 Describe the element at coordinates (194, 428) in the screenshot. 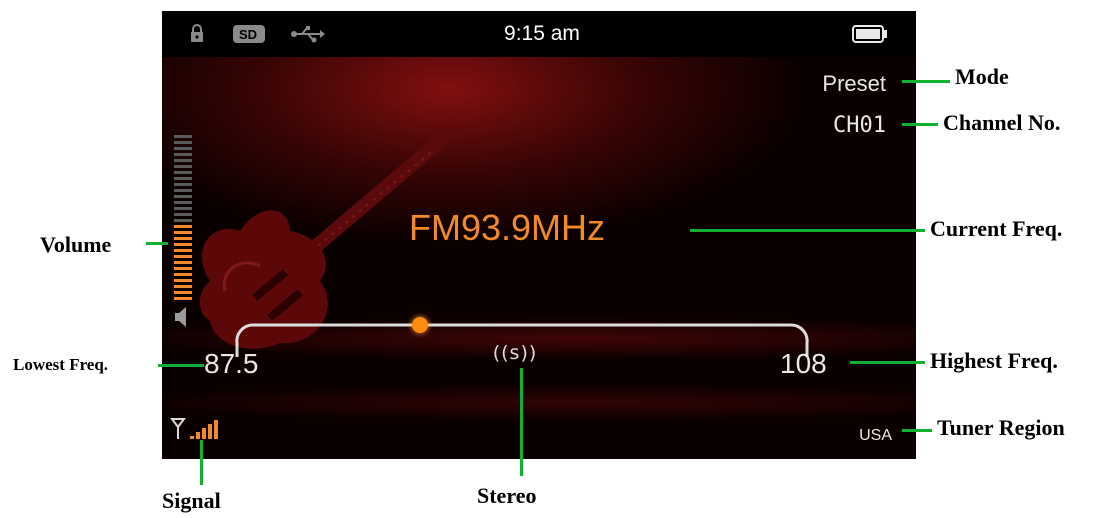

I see `antenna-signal-icon` at that location.